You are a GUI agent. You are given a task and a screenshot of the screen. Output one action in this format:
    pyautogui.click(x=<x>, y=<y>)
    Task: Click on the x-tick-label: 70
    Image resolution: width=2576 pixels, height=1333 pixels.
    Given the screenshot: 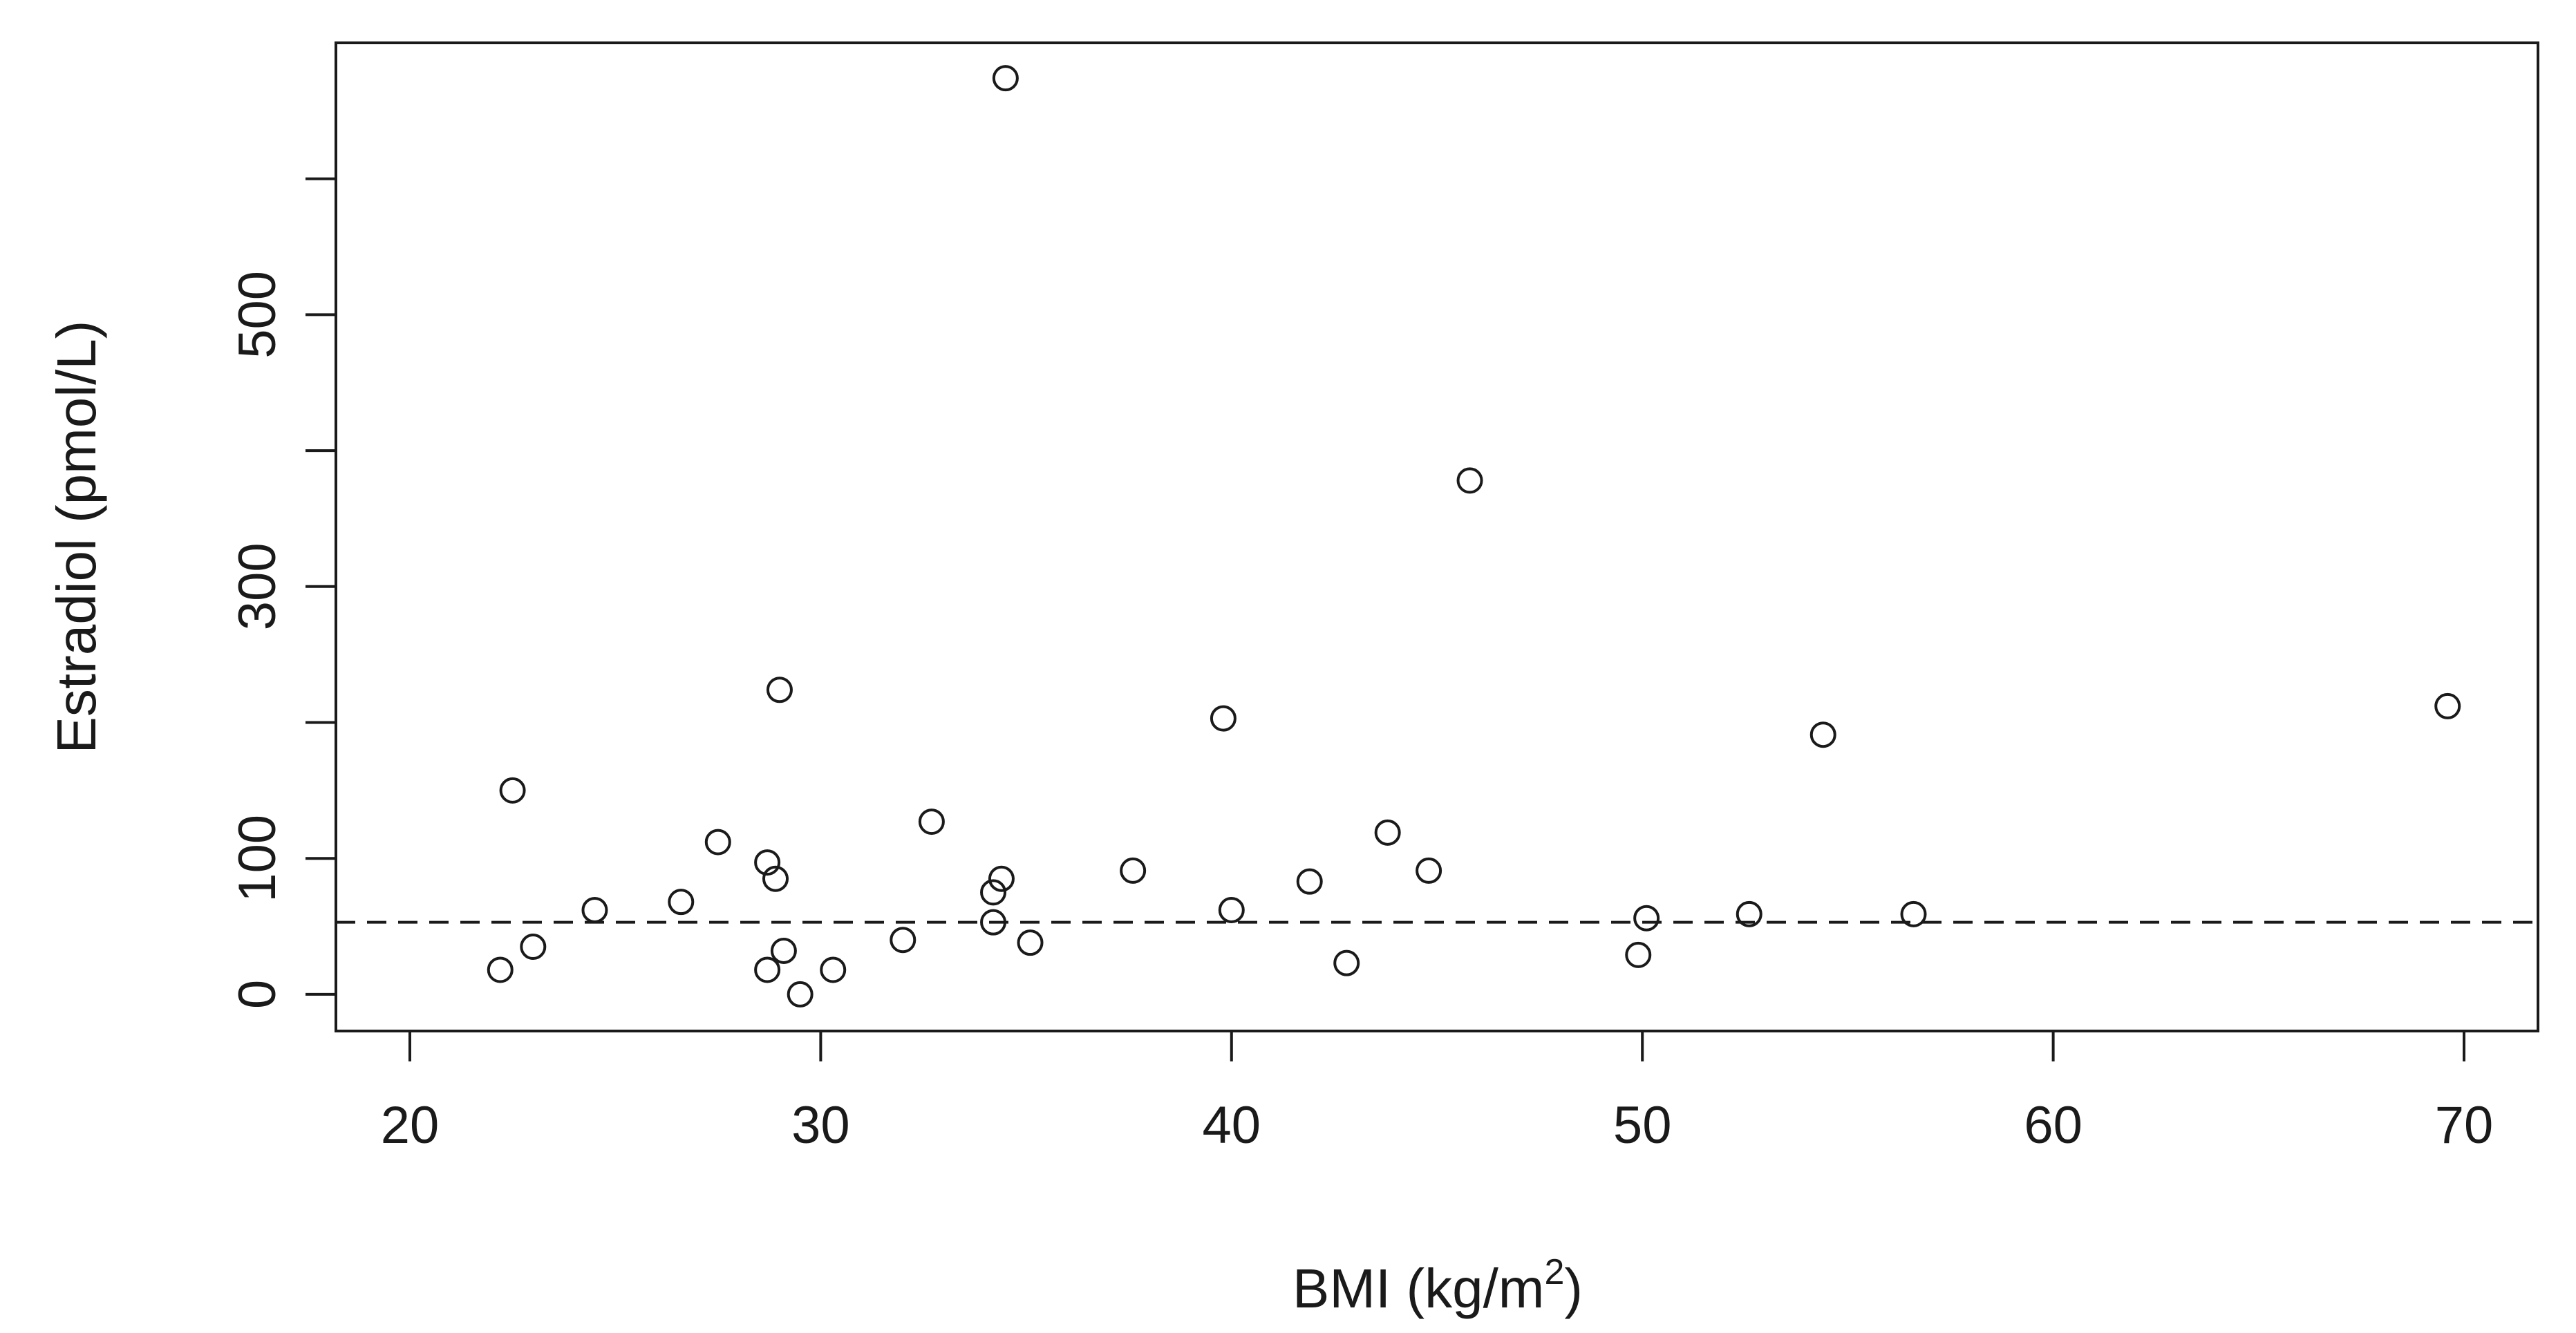 What is the action you would take?
    pyautogui.click(x=2464, y=1126)
    